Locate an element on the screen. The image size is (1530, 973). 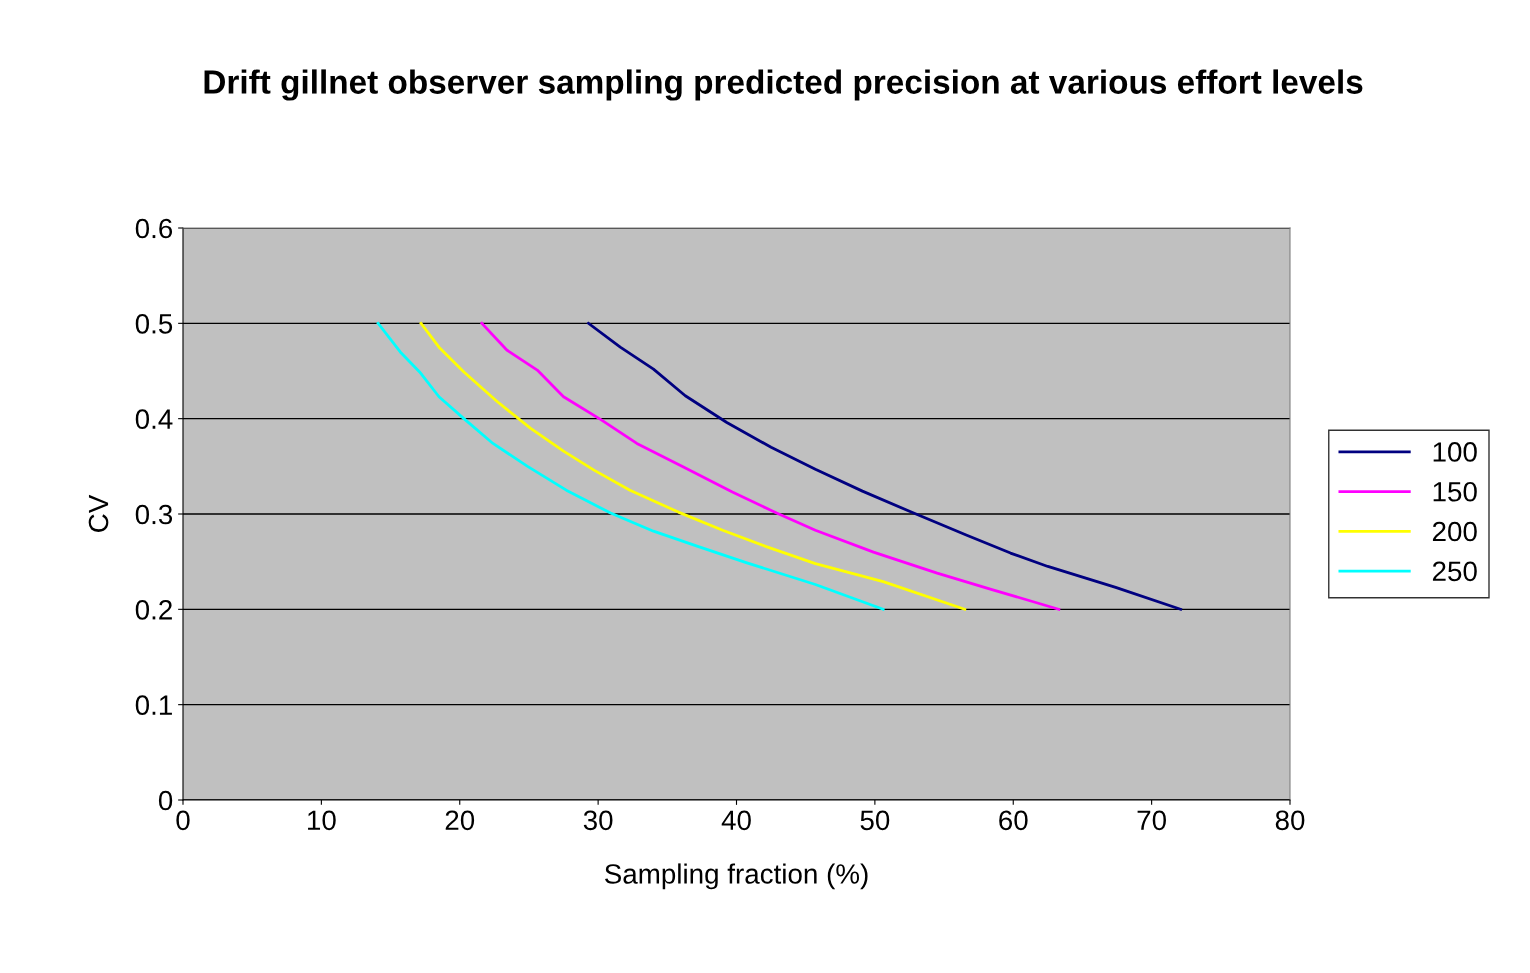
legend-label: 250 is located at coordinates (1454, 571).